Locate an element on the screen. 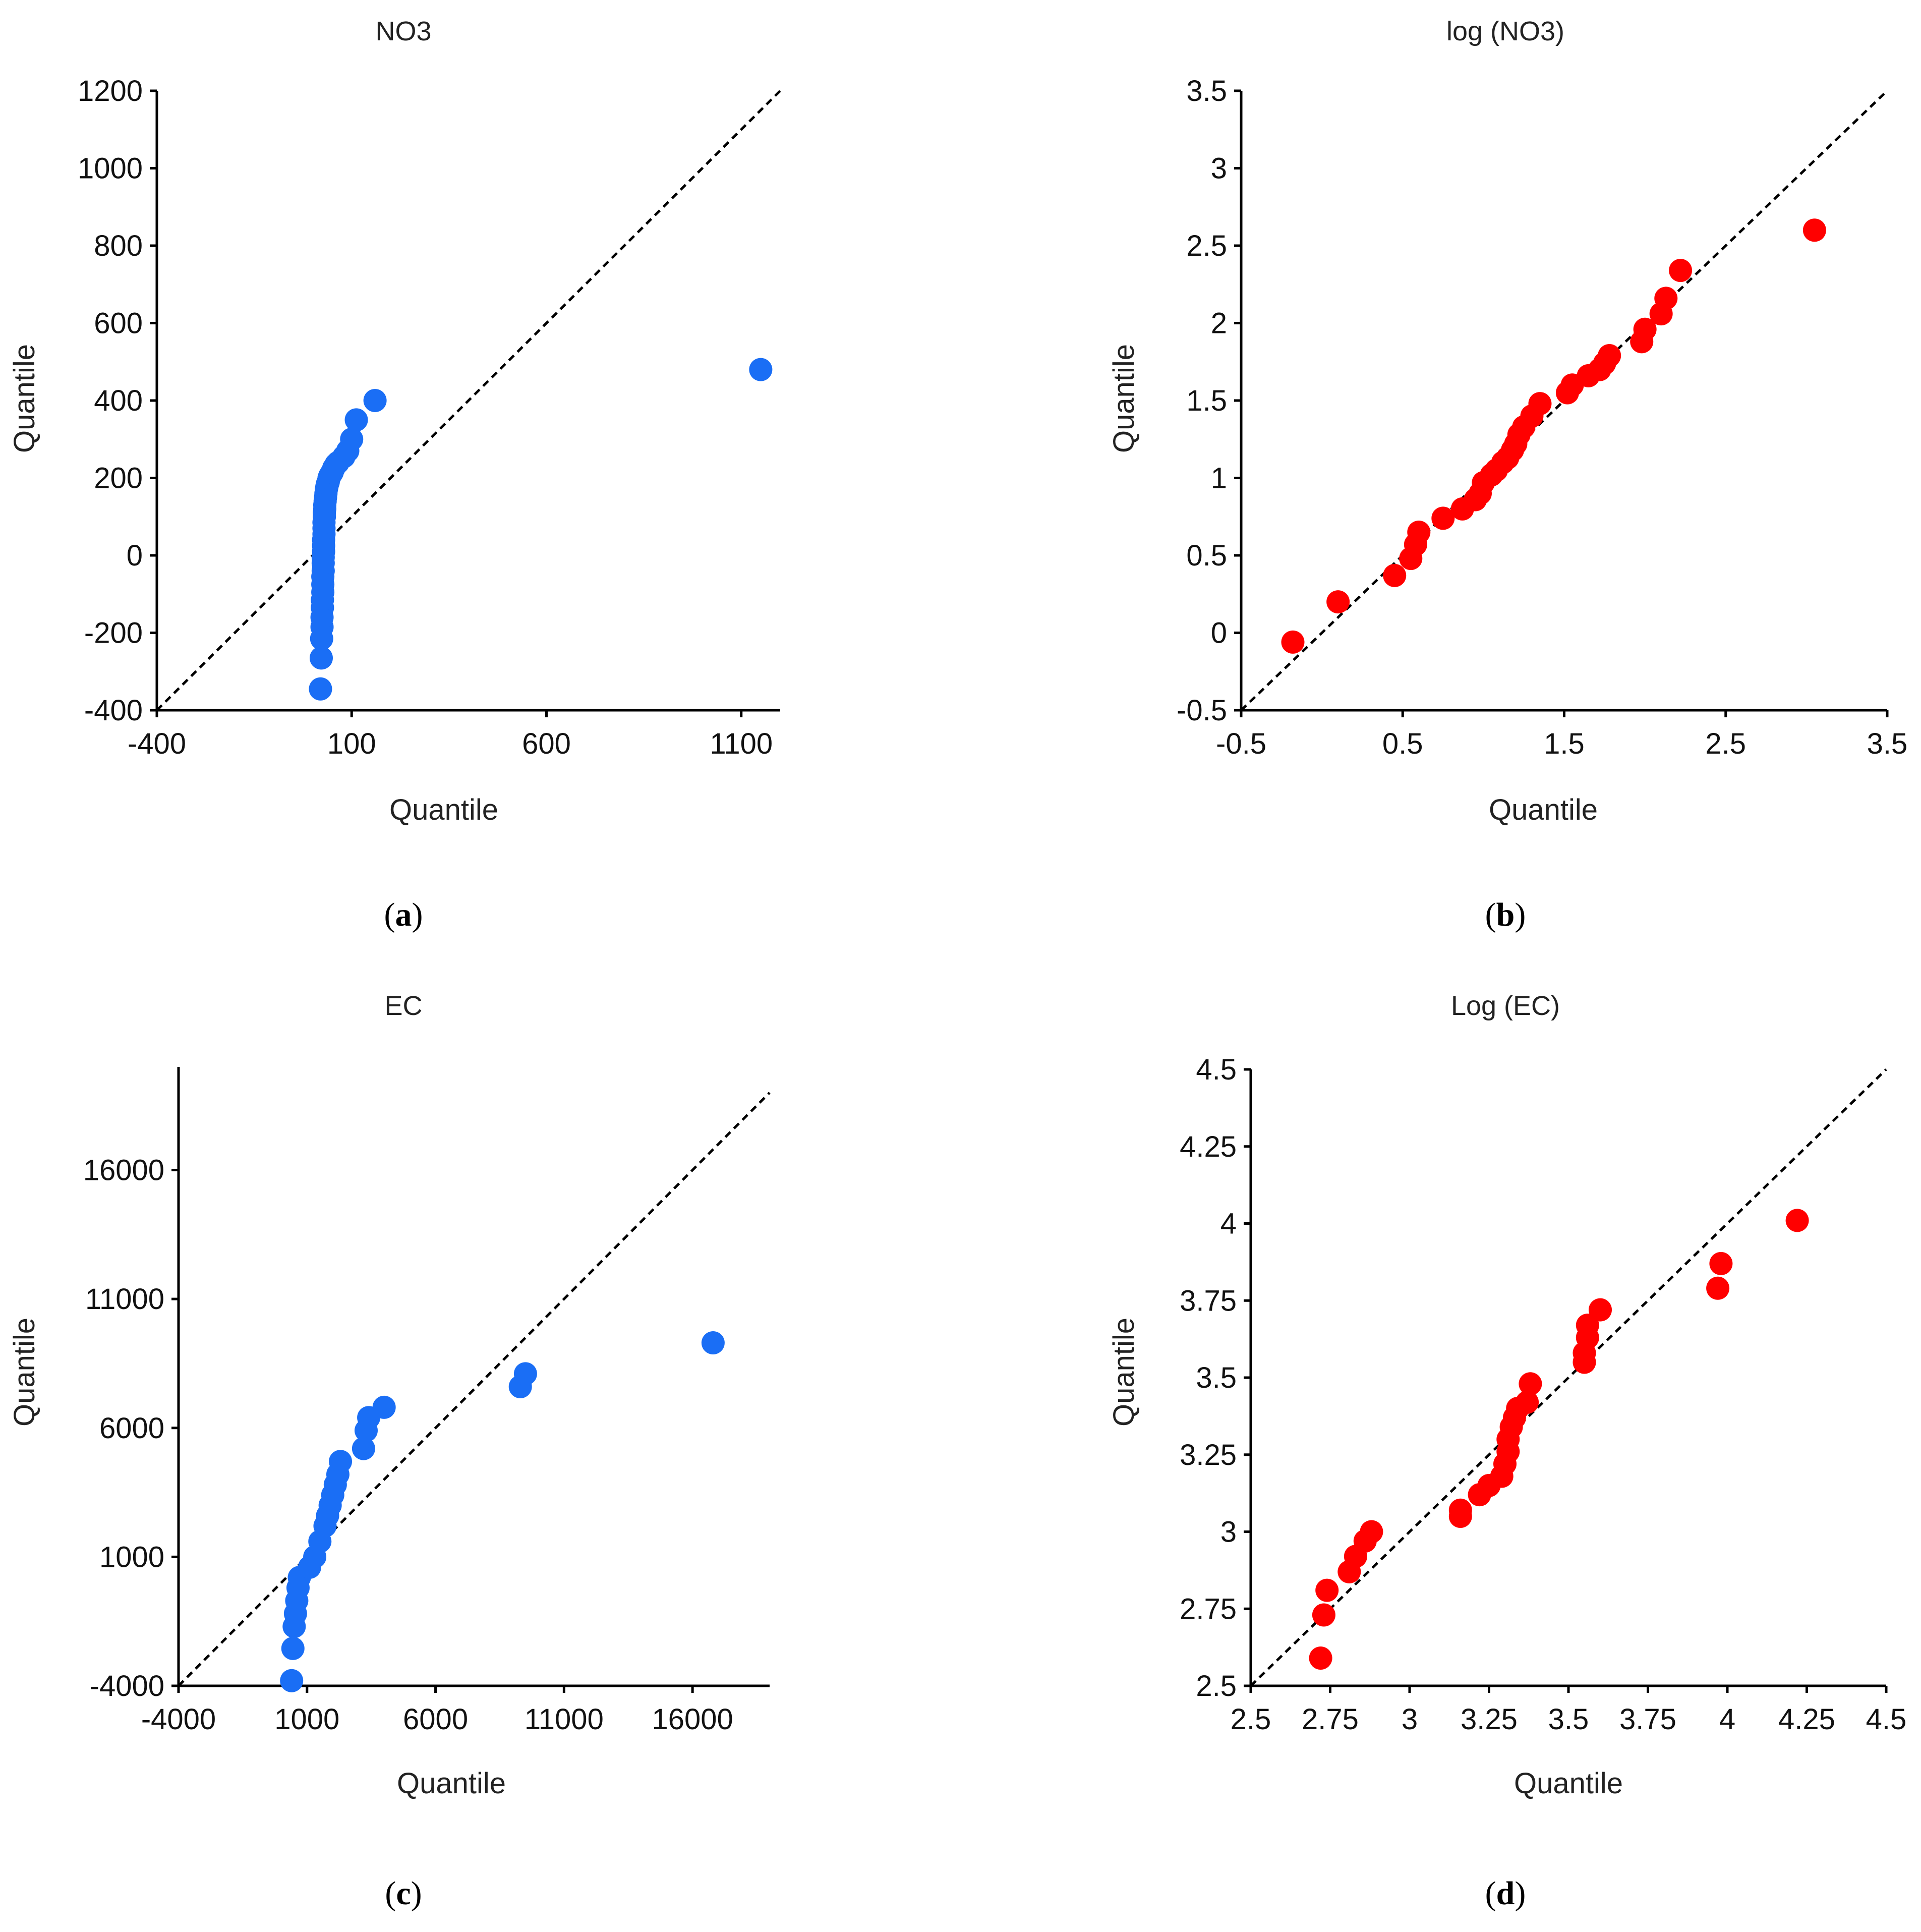 The height and width of the screenshot is (1932, 1921). panel-caption-letter: d is located at coordinates (1505, 1893).